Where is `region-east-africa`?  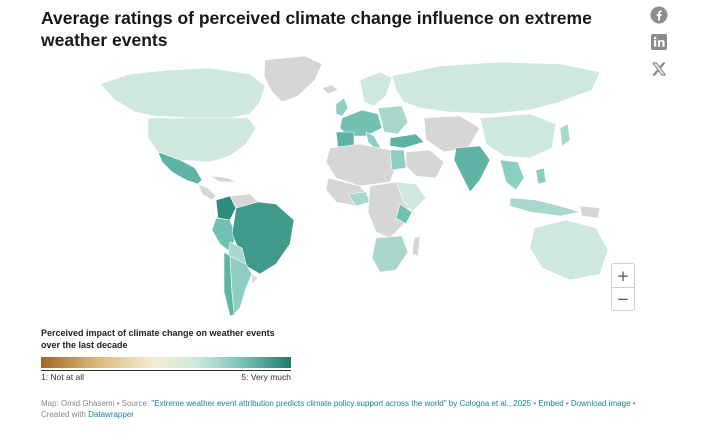
region-east-africa is located at coordinates (411, 197).